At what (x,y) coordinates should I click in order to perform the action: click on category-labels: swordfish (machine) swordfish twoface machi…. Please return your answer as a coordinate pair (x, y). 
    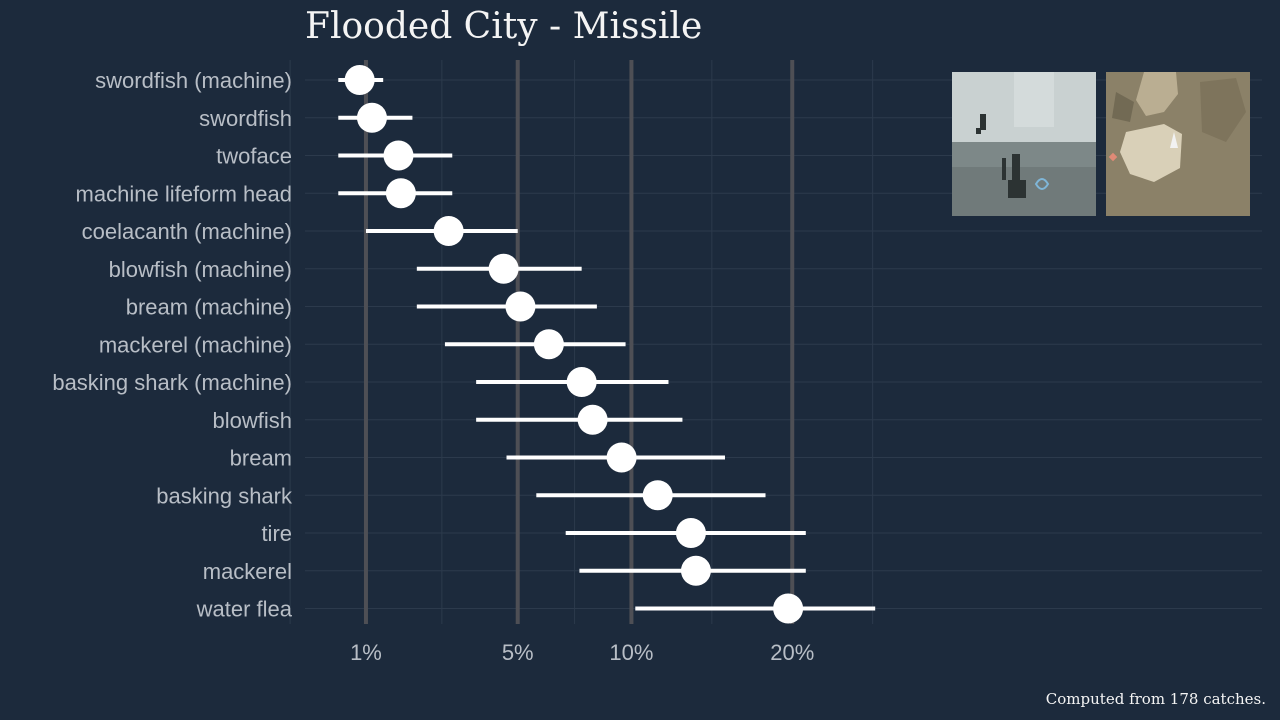
    Looking at the image, I should click on (172, 345).